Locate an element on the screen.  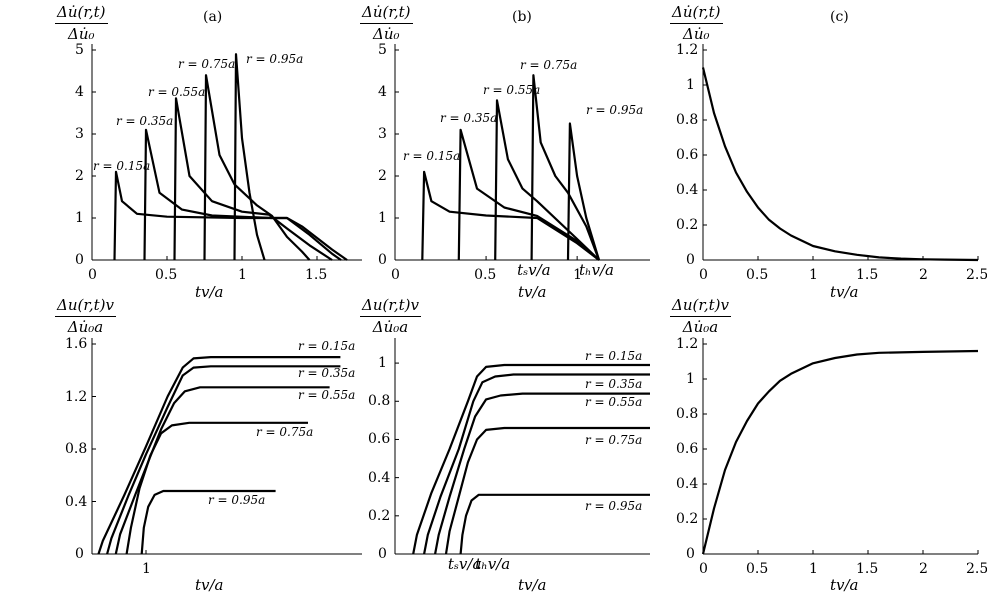
b_bottom-series-label: r = 0.15a is located at coordinates (614, 356).